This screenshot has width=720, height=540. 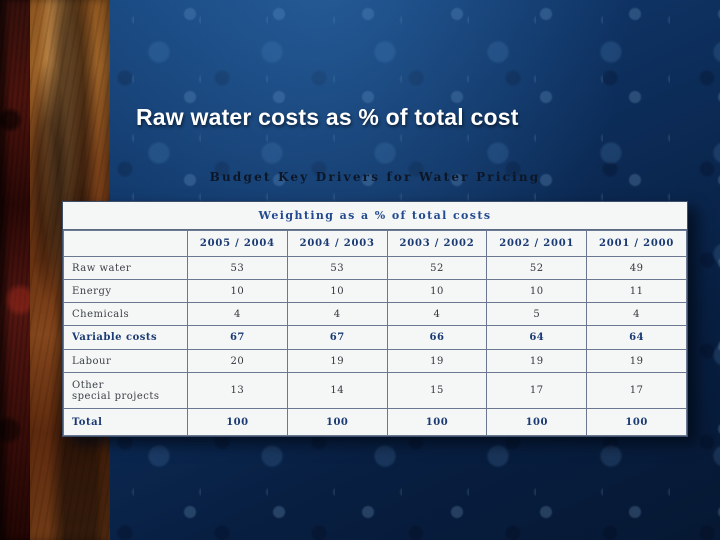 I want to click on row-label: Labour, so click(x=125, y=361).